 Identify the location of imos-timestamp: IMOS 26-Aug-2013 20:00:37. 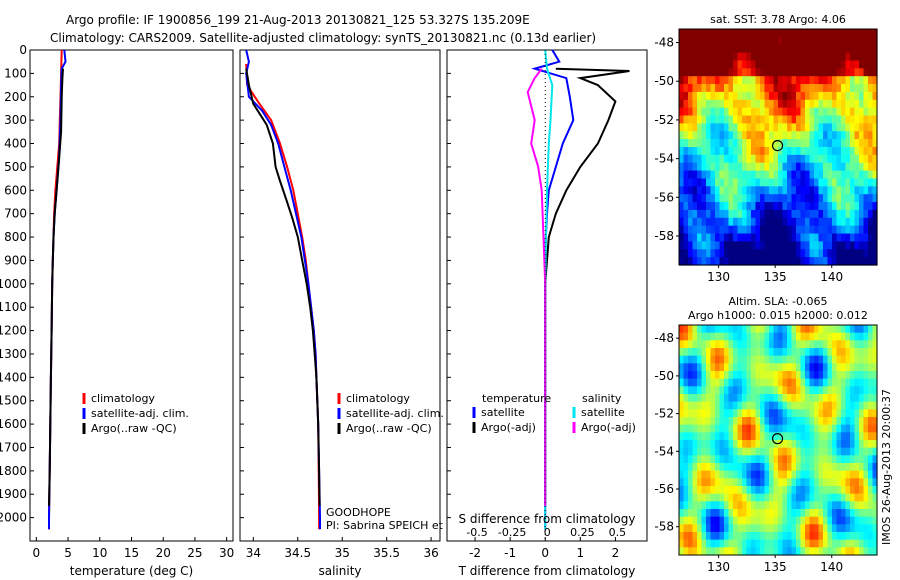
(886, 467).